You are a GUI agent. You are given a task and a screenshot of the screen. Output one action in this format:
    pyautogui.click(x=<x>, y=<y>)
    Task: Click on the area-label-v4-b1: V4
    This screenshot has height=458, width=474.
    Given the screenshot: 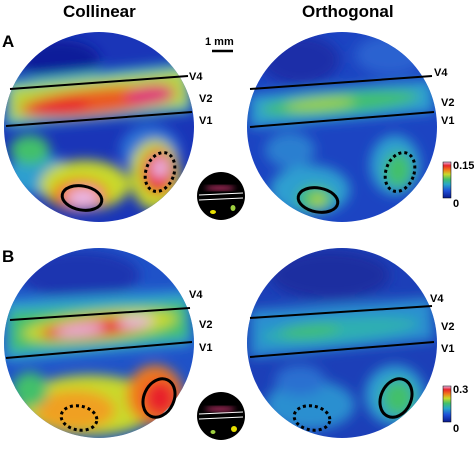 What is the action you would take?
    pyautogui.click(x=196, y=295)
    